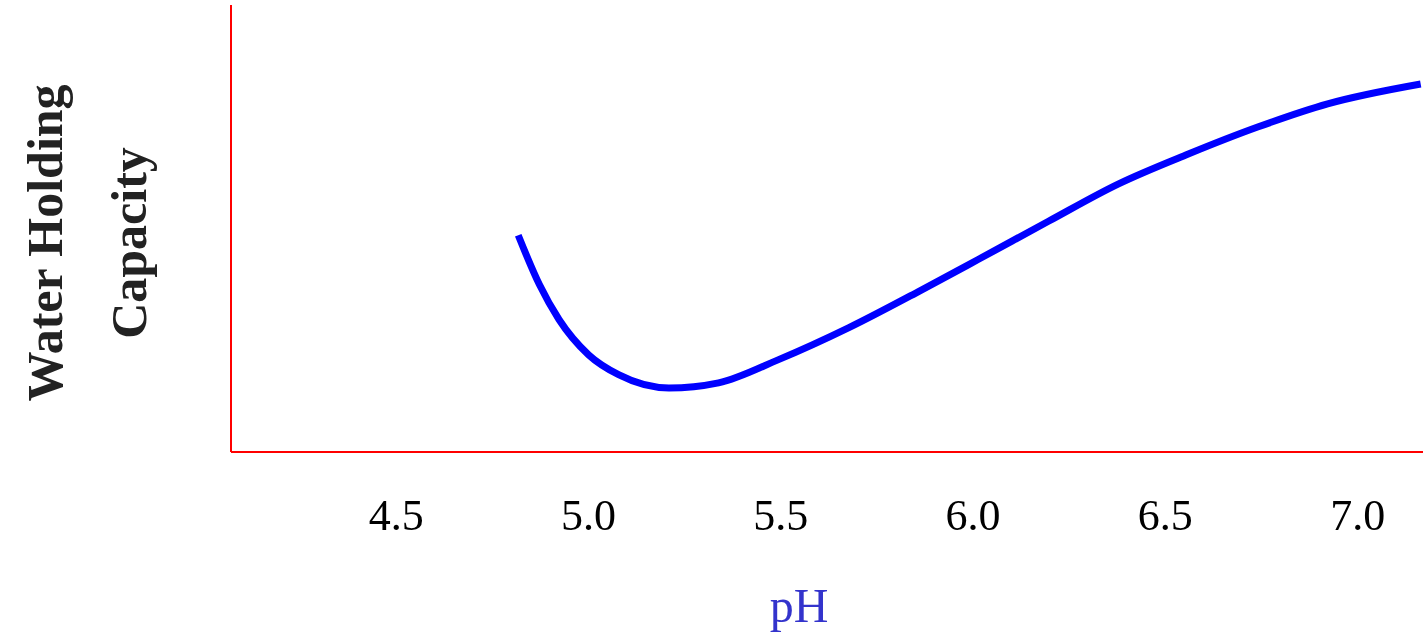  What do you see at coordinates (799, 605) in the screenshot?
I see `x-axis-title: pH` at bounding box center [799, 605].